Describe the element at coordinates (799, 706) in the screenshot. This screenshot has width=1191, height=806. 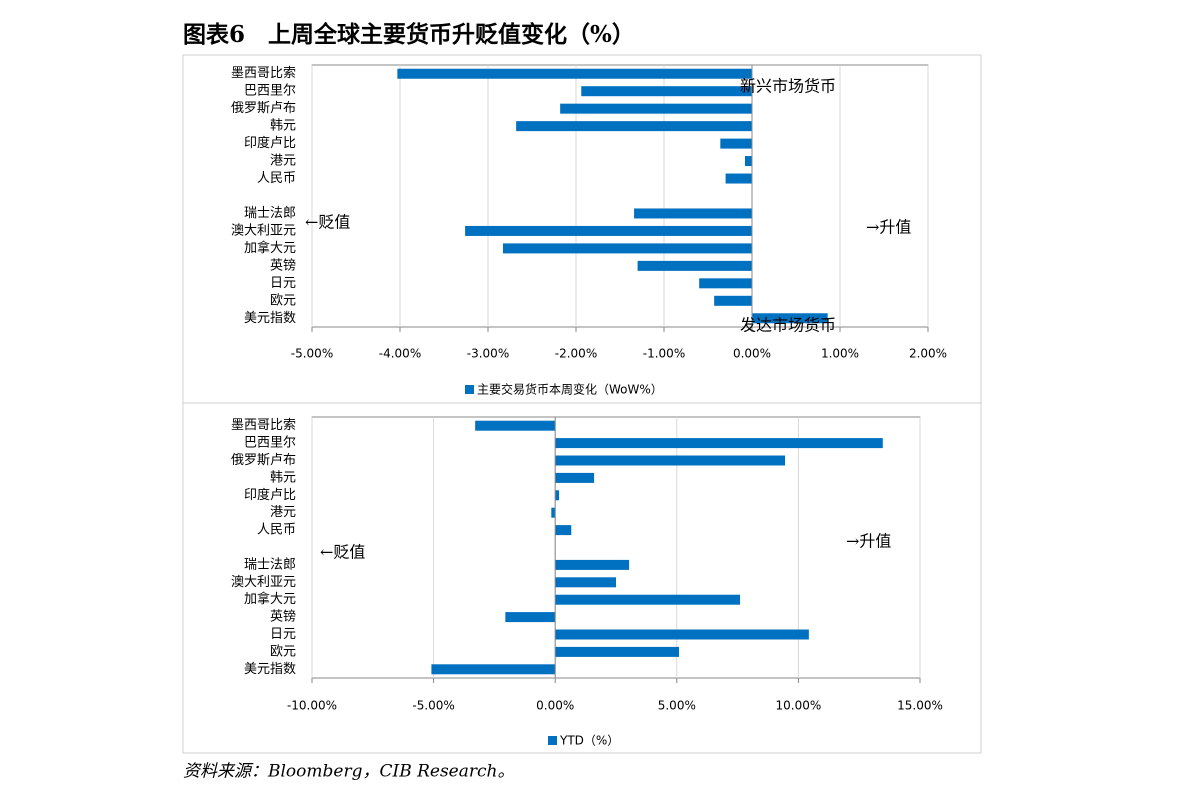
I see `x-tick-label: 10.00%` at that location.